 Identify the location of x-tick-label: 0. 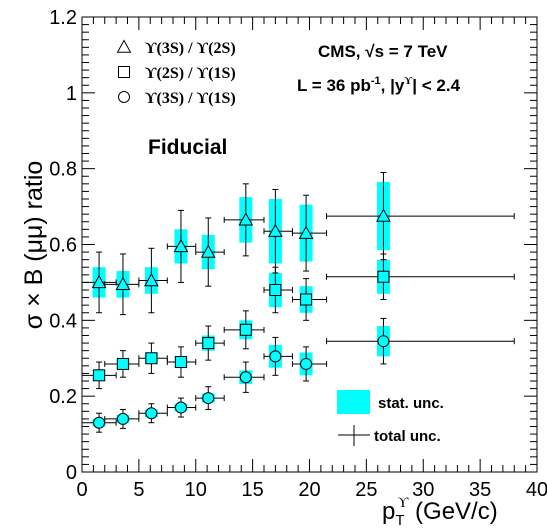
(81, 490).